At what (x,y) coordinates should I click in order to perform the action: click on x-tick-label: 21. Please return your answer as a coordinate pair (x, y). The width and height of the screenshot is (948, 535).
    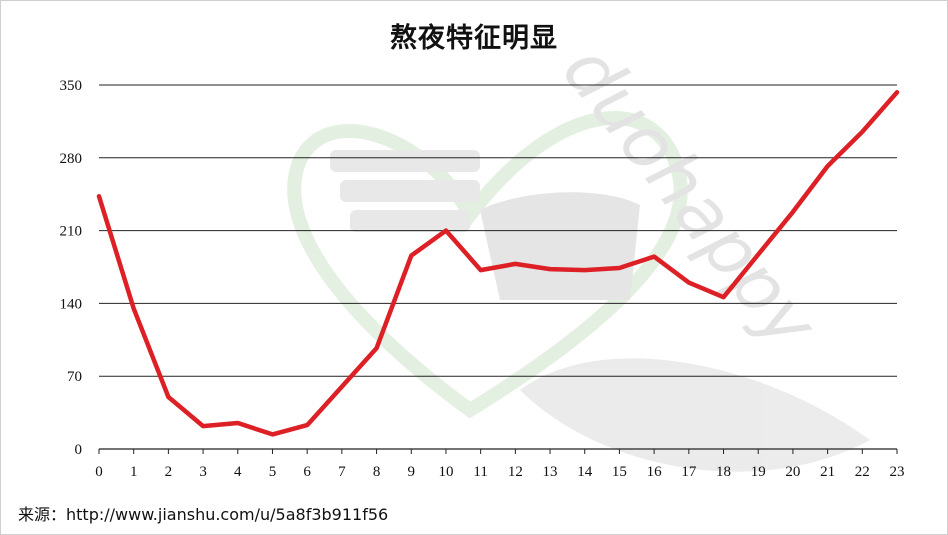
    Looking at the image, I should click on (827, 472).